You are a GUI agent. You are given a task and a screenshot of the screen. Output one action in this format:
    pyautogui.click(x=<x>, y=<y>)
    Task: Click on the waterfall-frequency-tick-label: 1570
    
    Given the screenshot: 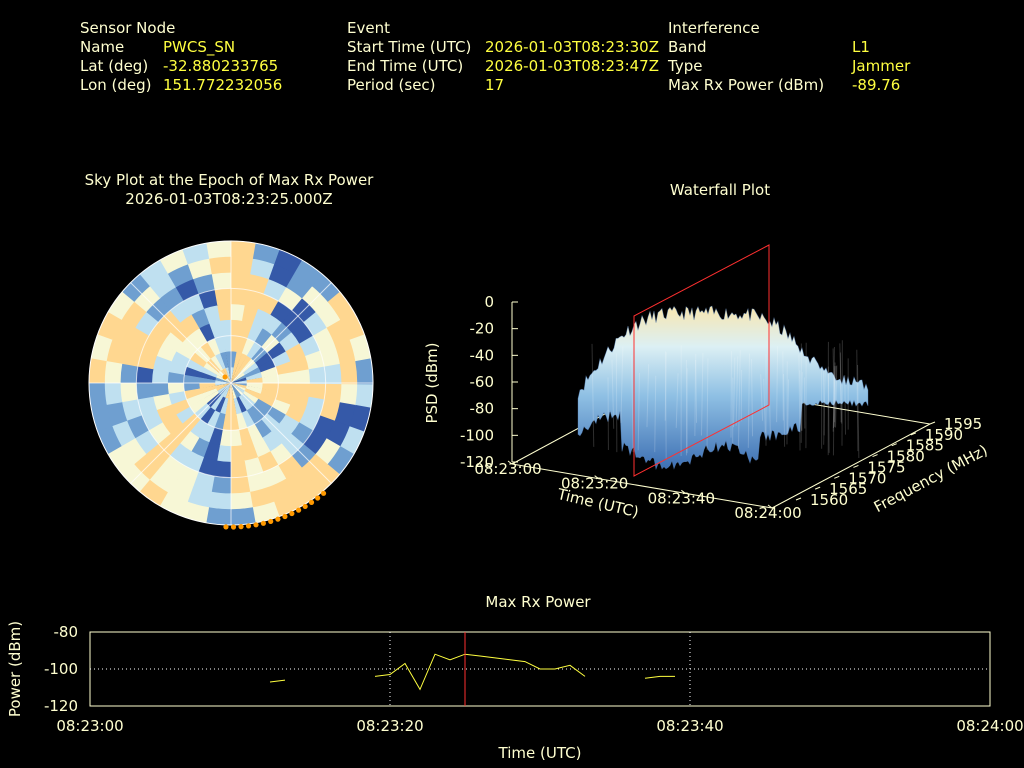 What is the action you would take?
    pyautogui.click(x=867, y=478)
    